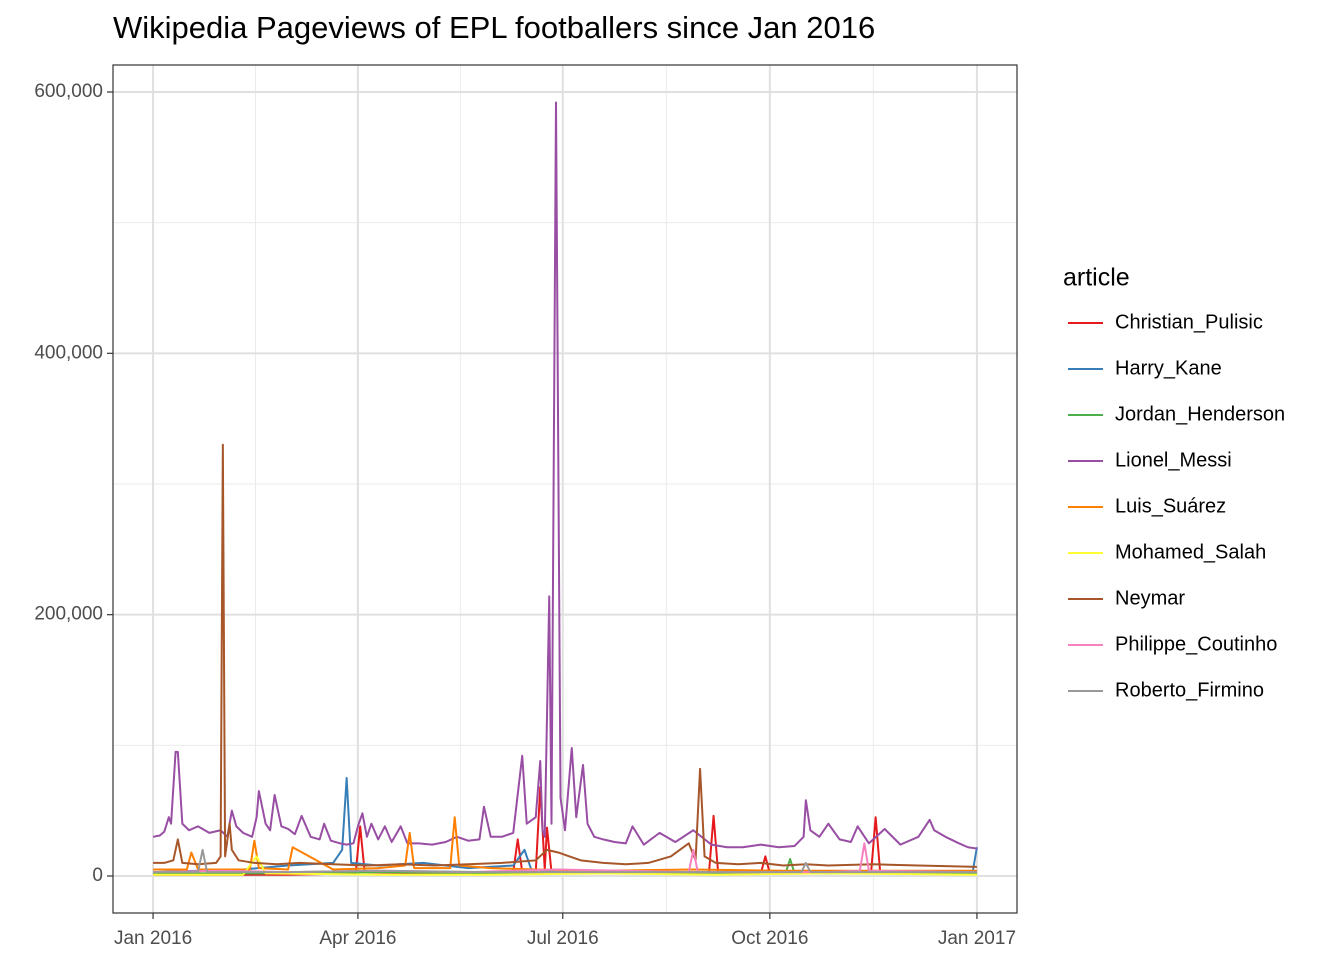 Image resolution: width=1344 pixels, height=960 pixels. What do you see at coordinates (1168, 368) in the screenshot?
I see `legend-label: Harry_Kane` at bounding box center [1168, 368].